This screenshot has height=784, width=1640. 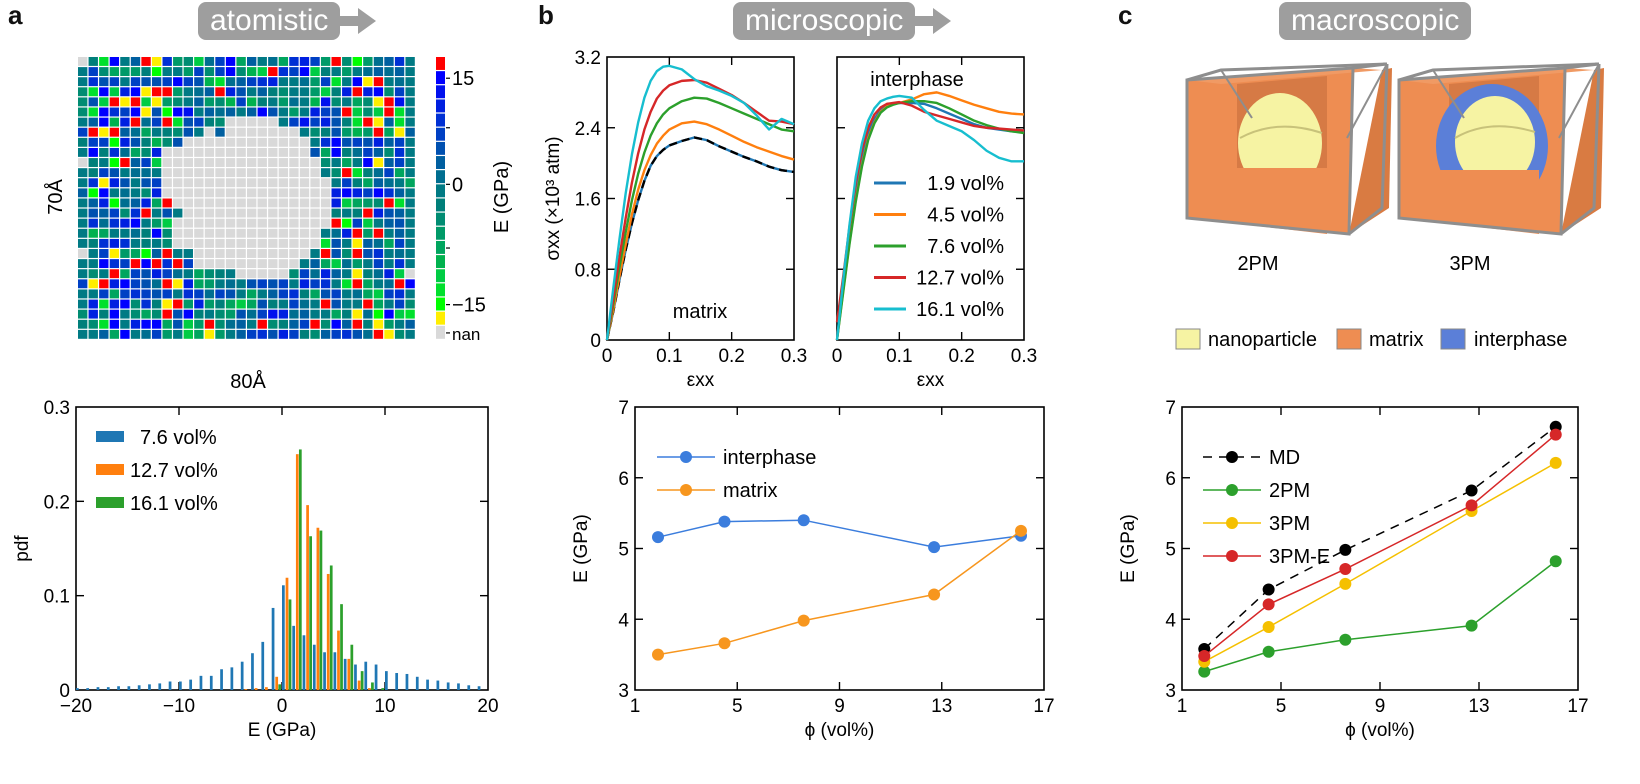 I want to click on legend-label: 2PM, so click(x=1289, y=491).